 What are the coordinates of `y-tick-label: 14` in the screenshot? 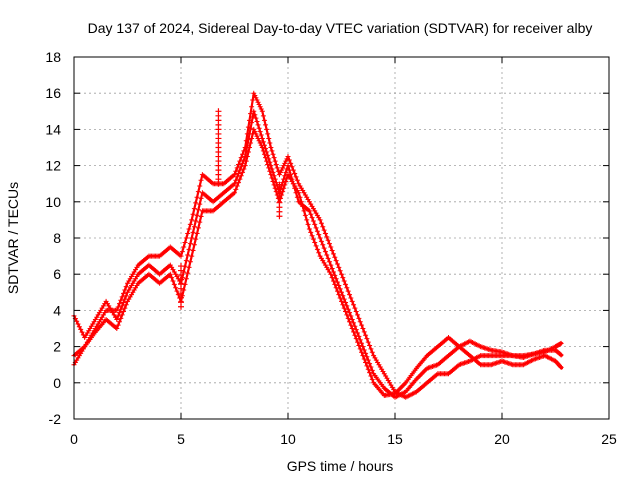 It's located at (53, 129).